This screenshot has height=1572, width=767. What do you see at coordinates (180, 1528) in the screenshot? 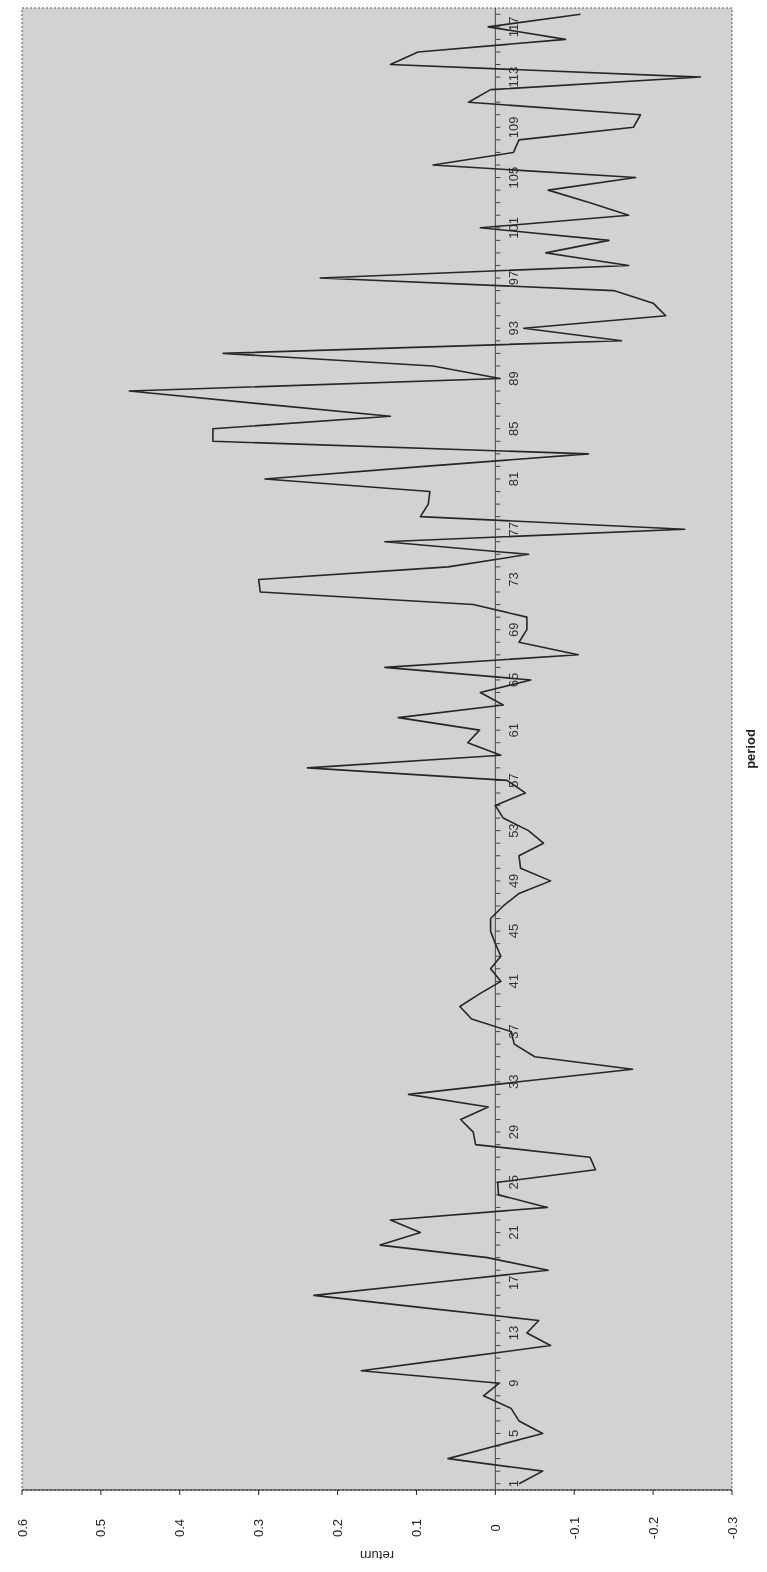
I see `x-tick-label: 0.4` at bounding box center [180, 1528].